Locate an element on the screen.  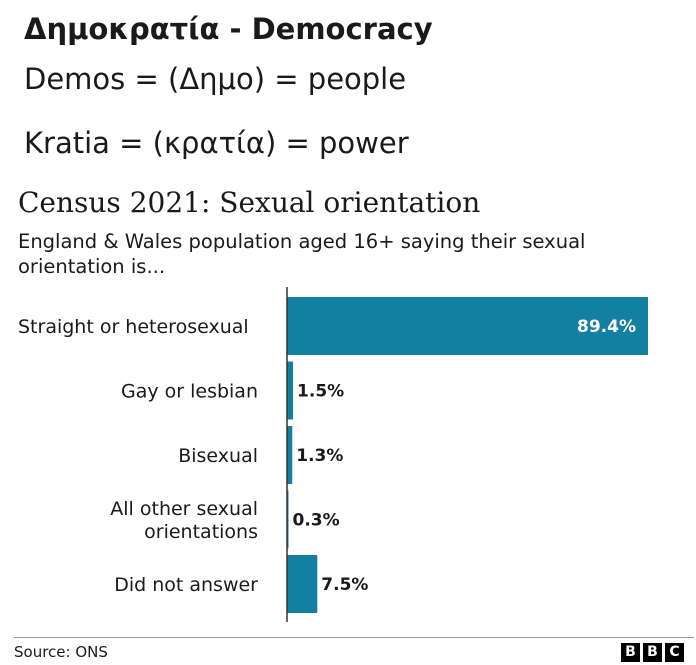
chart-title: Census 2021: Sexual orientation is located at coordinates (249, 202).